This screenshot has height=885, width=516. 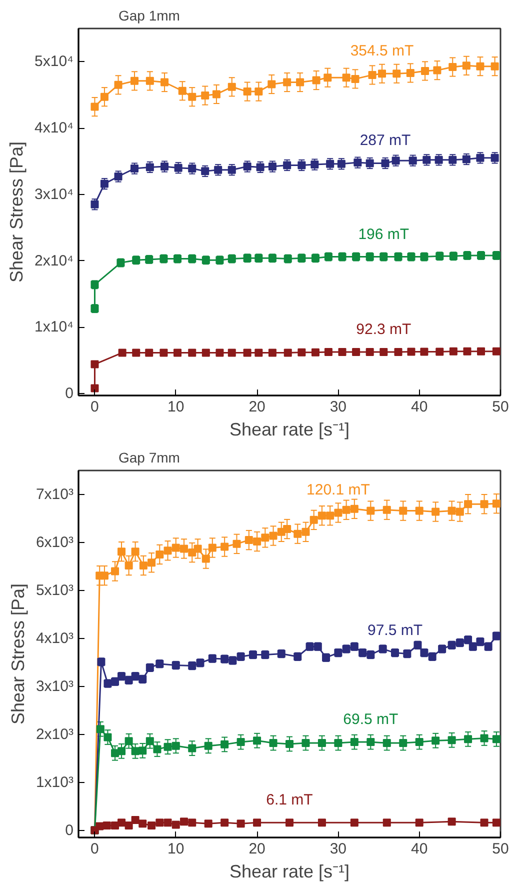 What do you see at coordinates (55, 494) in the screenshot?
I see `y-tick-label: 7x10³` at bounding box center [55, 494].